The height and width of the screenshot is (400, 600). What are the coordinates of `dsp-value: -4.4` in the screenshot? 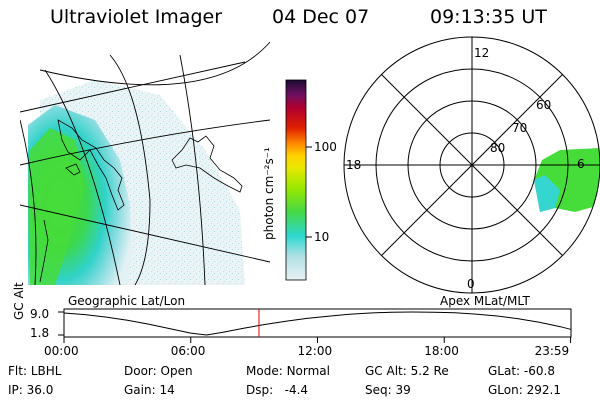 It's located at (296, 390).